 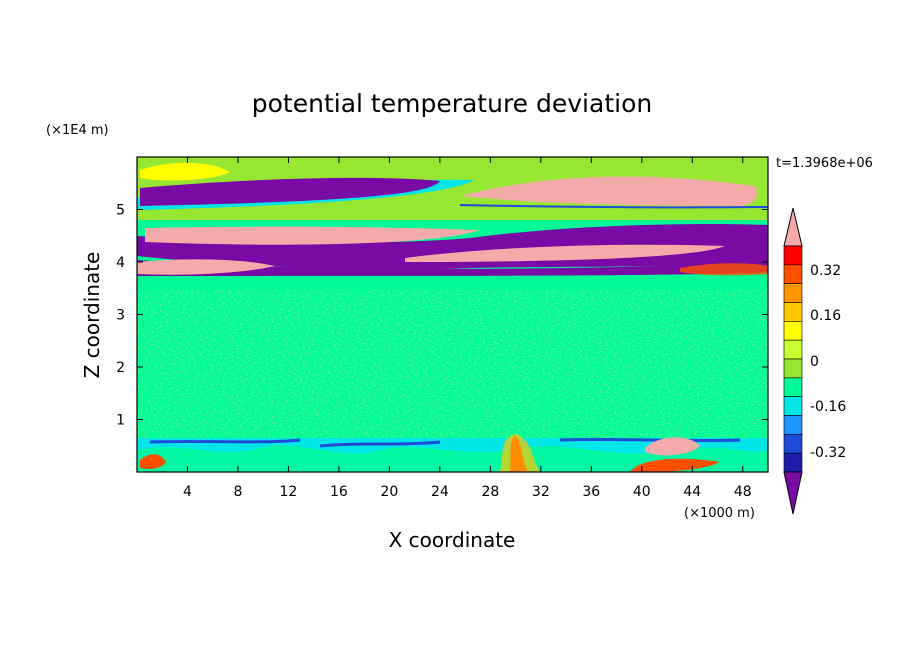 What do you see at coordinates (825, 271) in the screenshot?
I see `colorbar-label-0: 0.32` at bounding box center [825, 271].